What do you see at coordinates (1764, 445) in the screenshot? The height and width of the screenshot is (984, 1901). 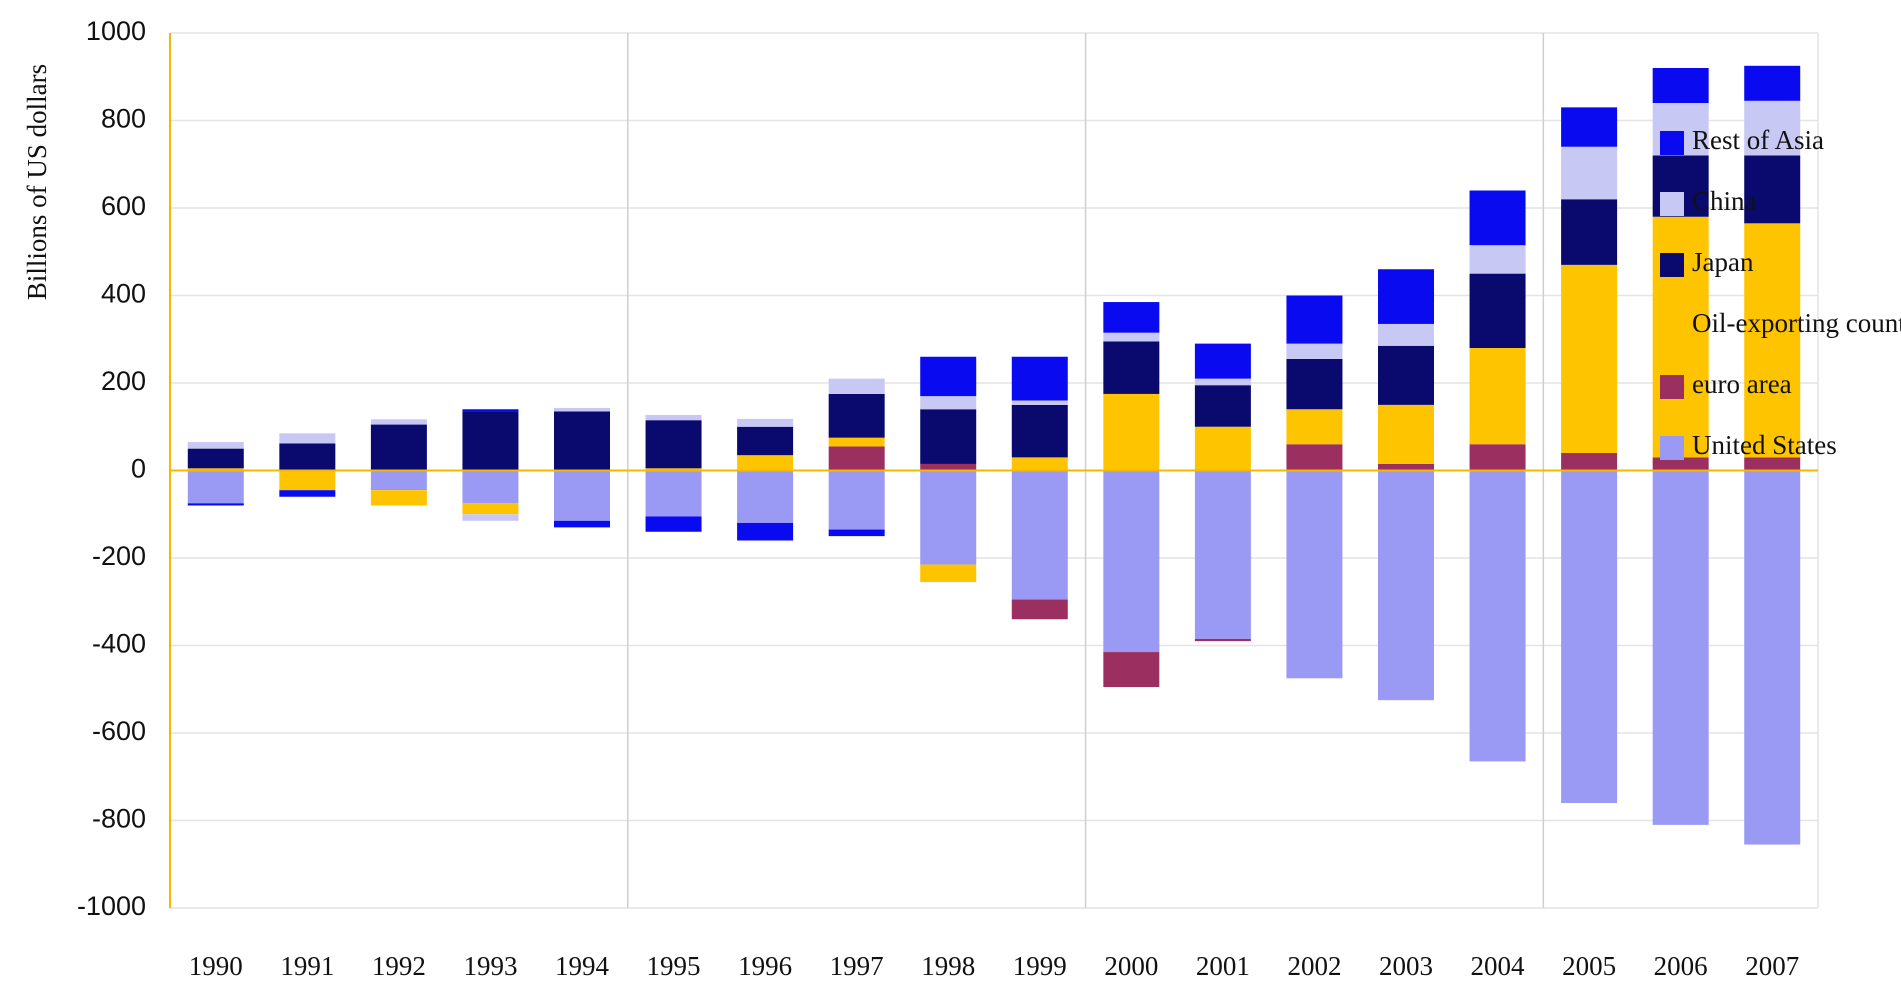 I see `legend-label: United States` at bounding box center [1764, 445].